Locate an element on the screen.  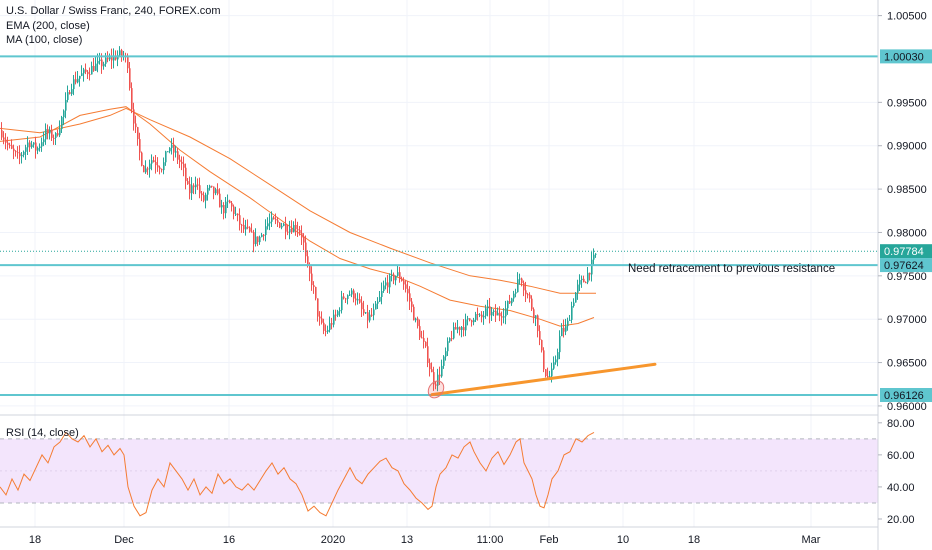
low-highlight-ellipse is located at coordinates (436, 389).